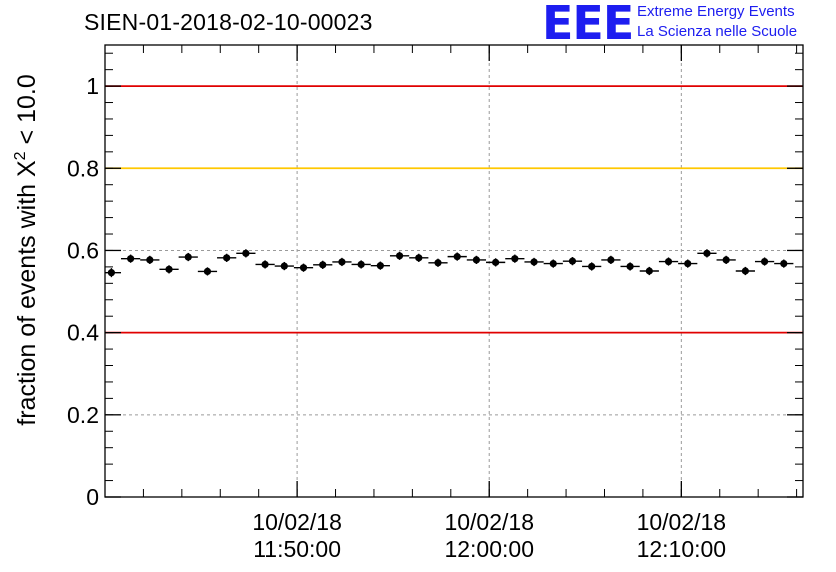 This screenshot has width=836, height=572. I want to click on x-tick-time-label: 11:50:00, so click(297, 549).